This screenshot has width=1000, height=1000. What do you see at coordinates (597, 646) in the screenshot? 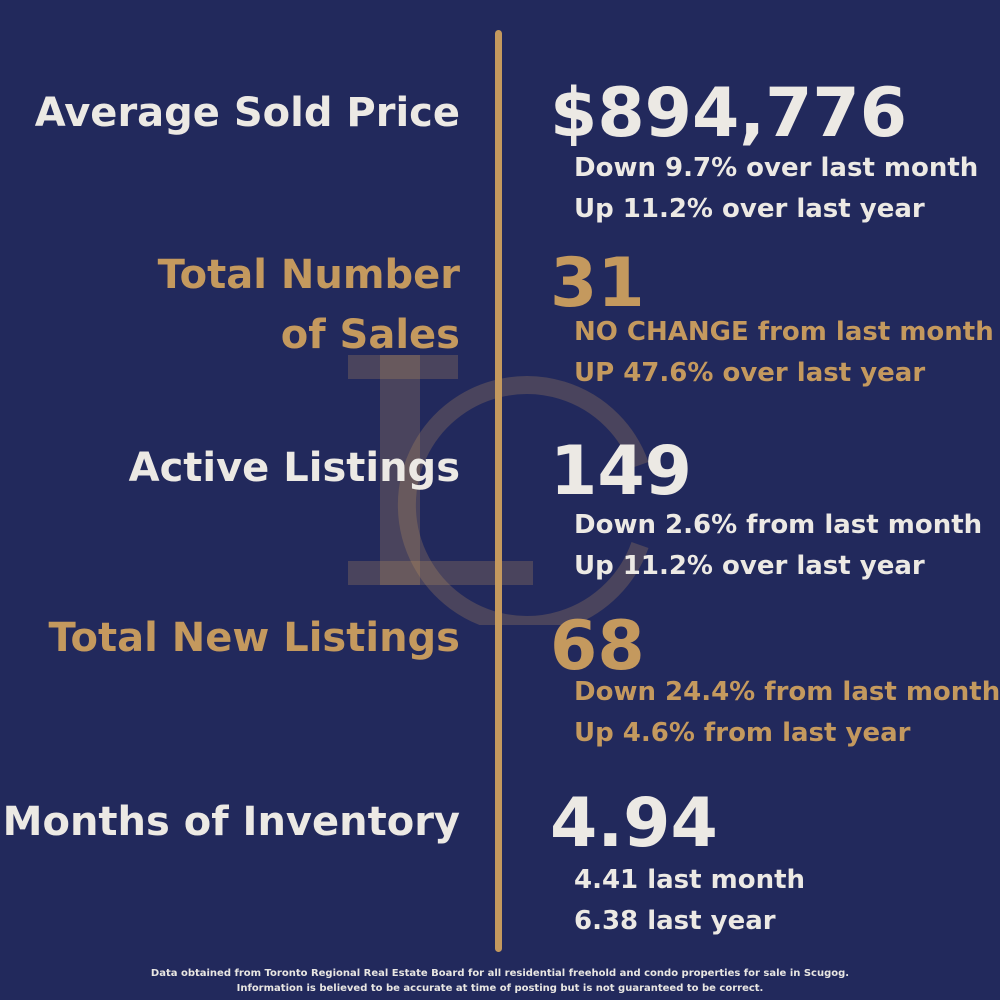
I see `new-listings-value: 68` at bounding box center [597, 646].